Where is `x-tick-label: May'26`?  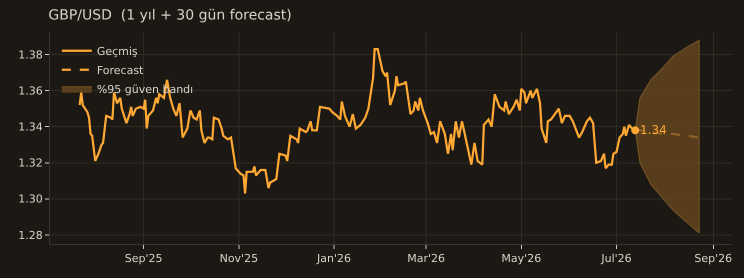 x-tick-label: May'26 is located at coordinates (521, 259).